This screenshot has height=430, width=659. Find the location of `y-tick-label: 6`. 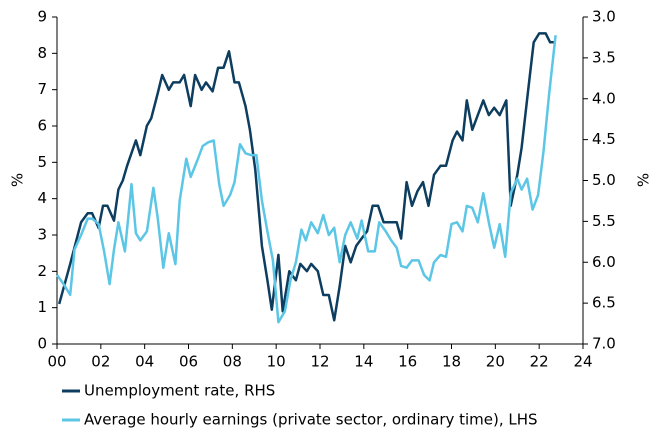

y-tick-label: 6 is located at coordinates (42, 126).